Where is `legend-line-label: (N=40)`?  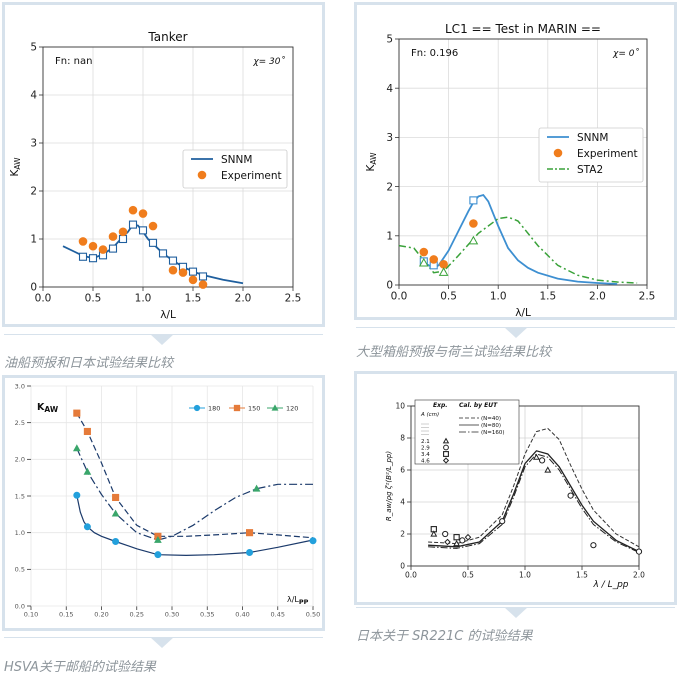 legend-line-label: (N=40) is located at coordinates (491, 419).